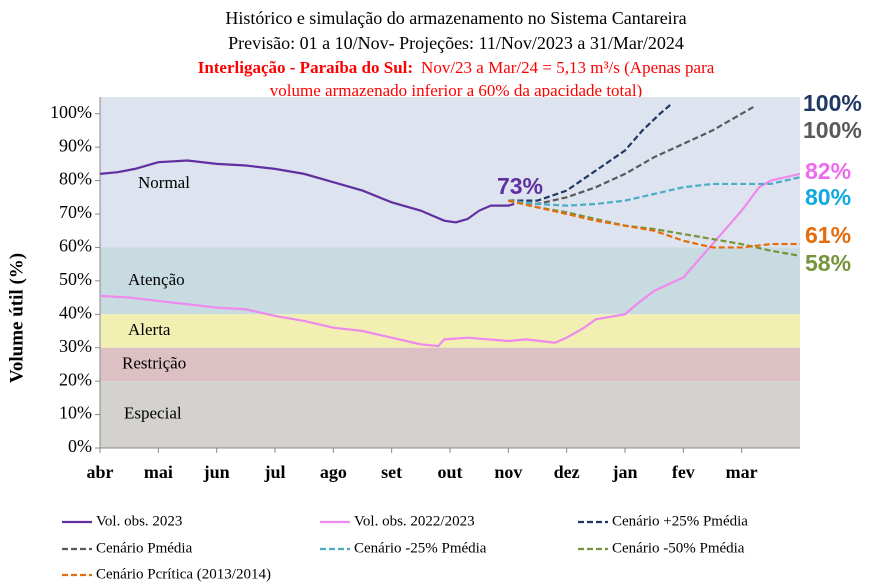 The height and width of the screenshot is (587, 886). Describe the element at coordinates (305, 67) in the screenshot. I see `note-bold: Interligação - Paraíba do Sul:` at that location.